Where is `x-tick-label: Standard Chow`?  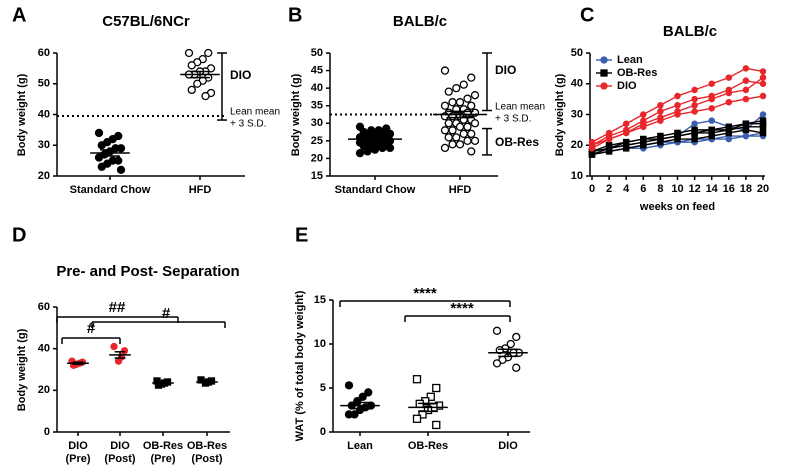 x-tick-label: Standard Chow is located at coordinates (375, 190).